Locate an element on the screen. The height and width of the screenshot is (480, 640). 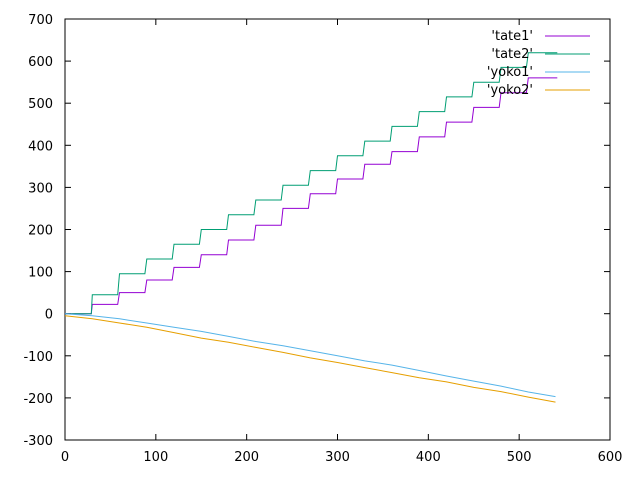
x-tick-label: 200 is located at coordinates (246, 457).